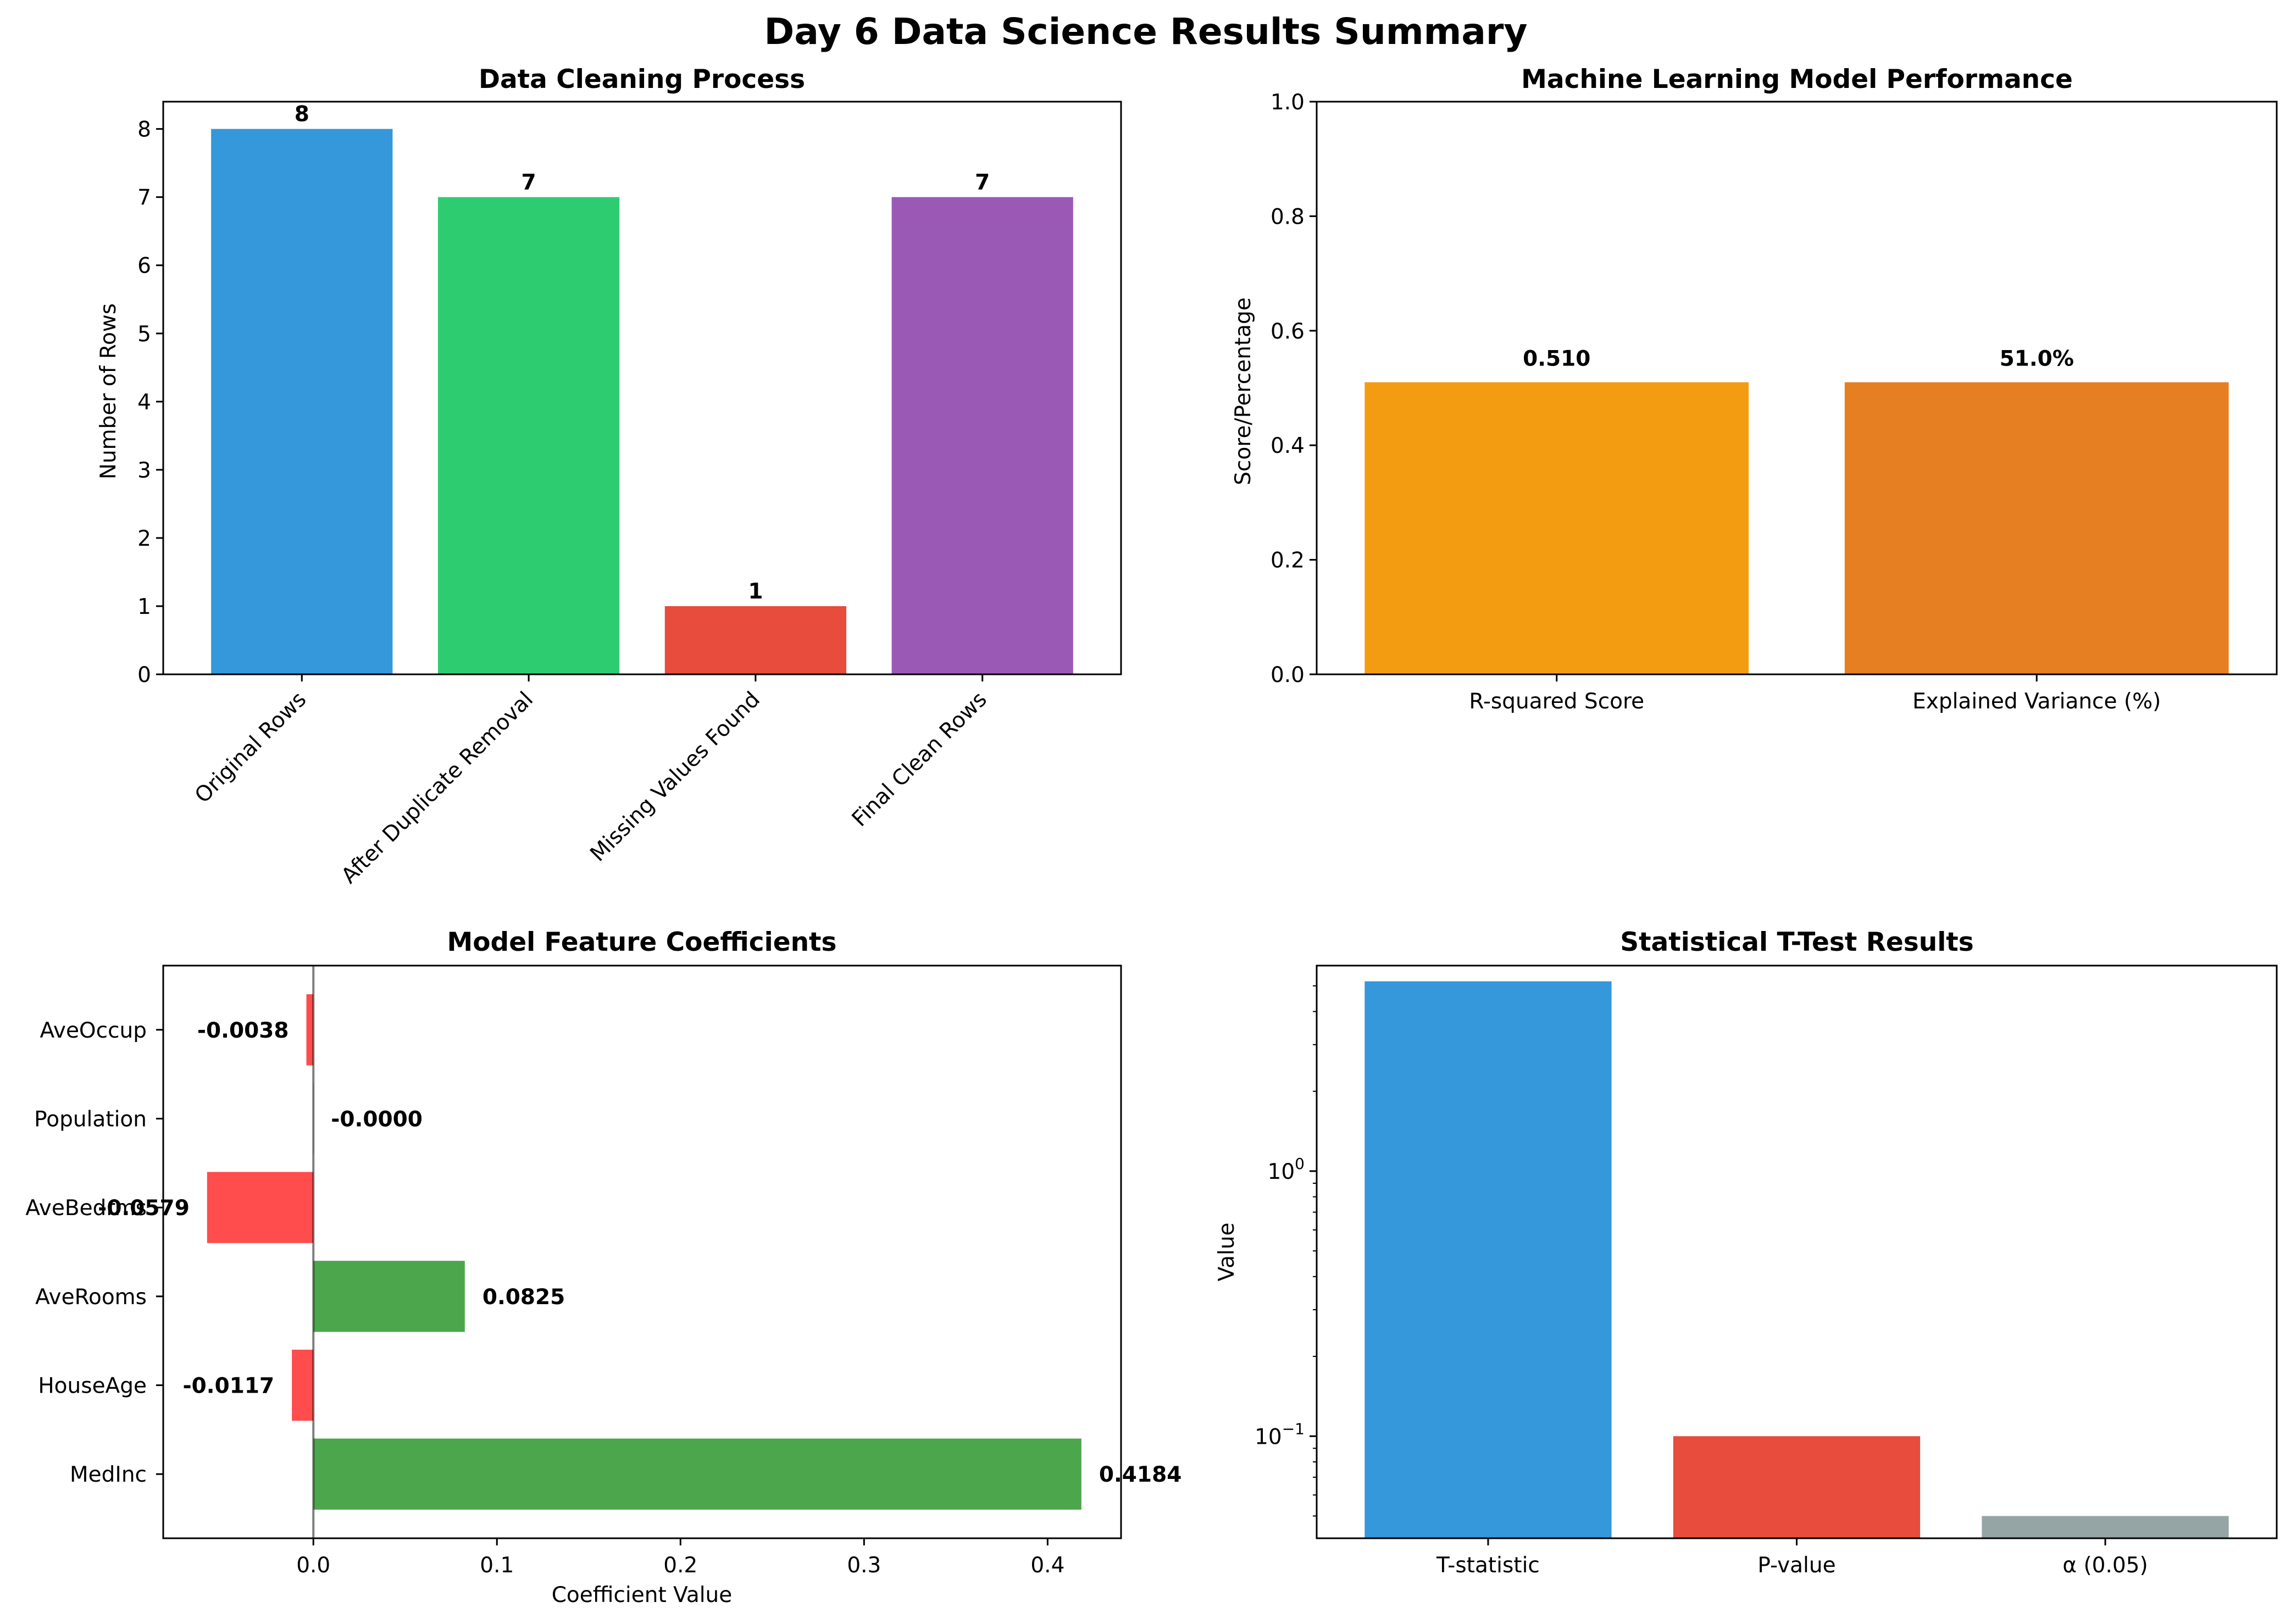 This screenshot has width=2291, height=1624. I want to click on coef-bar-averooms, so click(389, 1296).